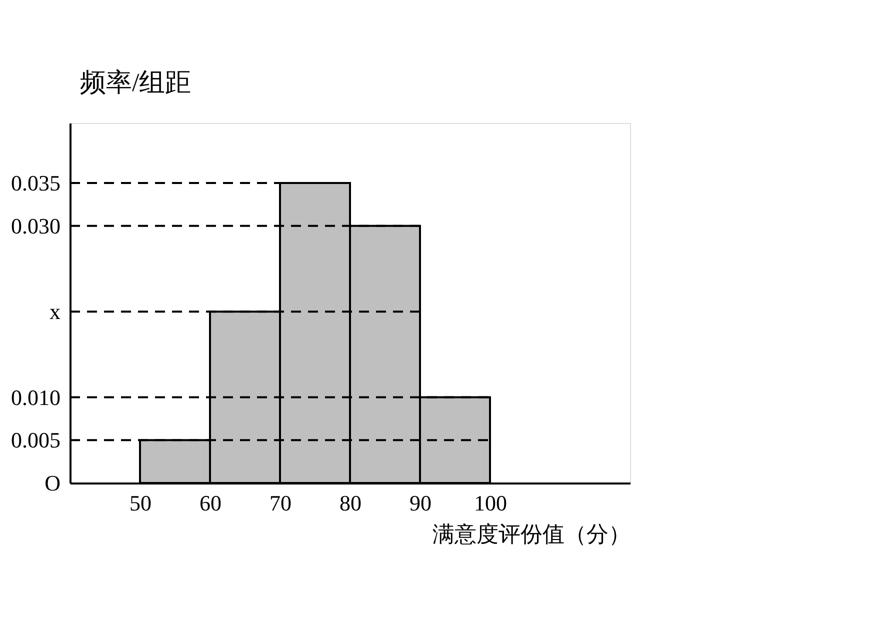 This screenshot has width=895, height=618. What do you see at coordinates (35, 225) in the screenshot?
I see `y-tick-label: 0.030` at bounding box center [35, 225].